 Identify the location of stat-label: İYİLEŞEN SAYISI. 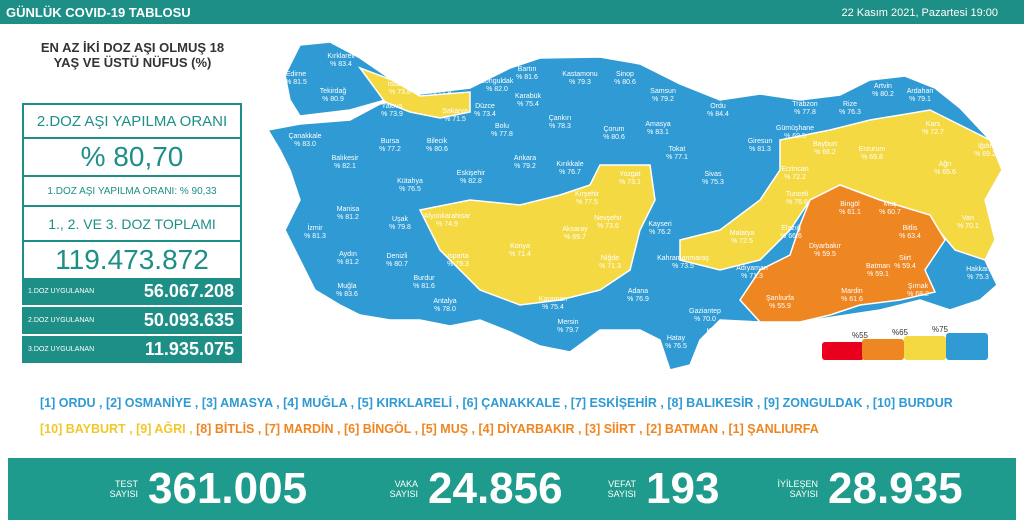
(797, 489).